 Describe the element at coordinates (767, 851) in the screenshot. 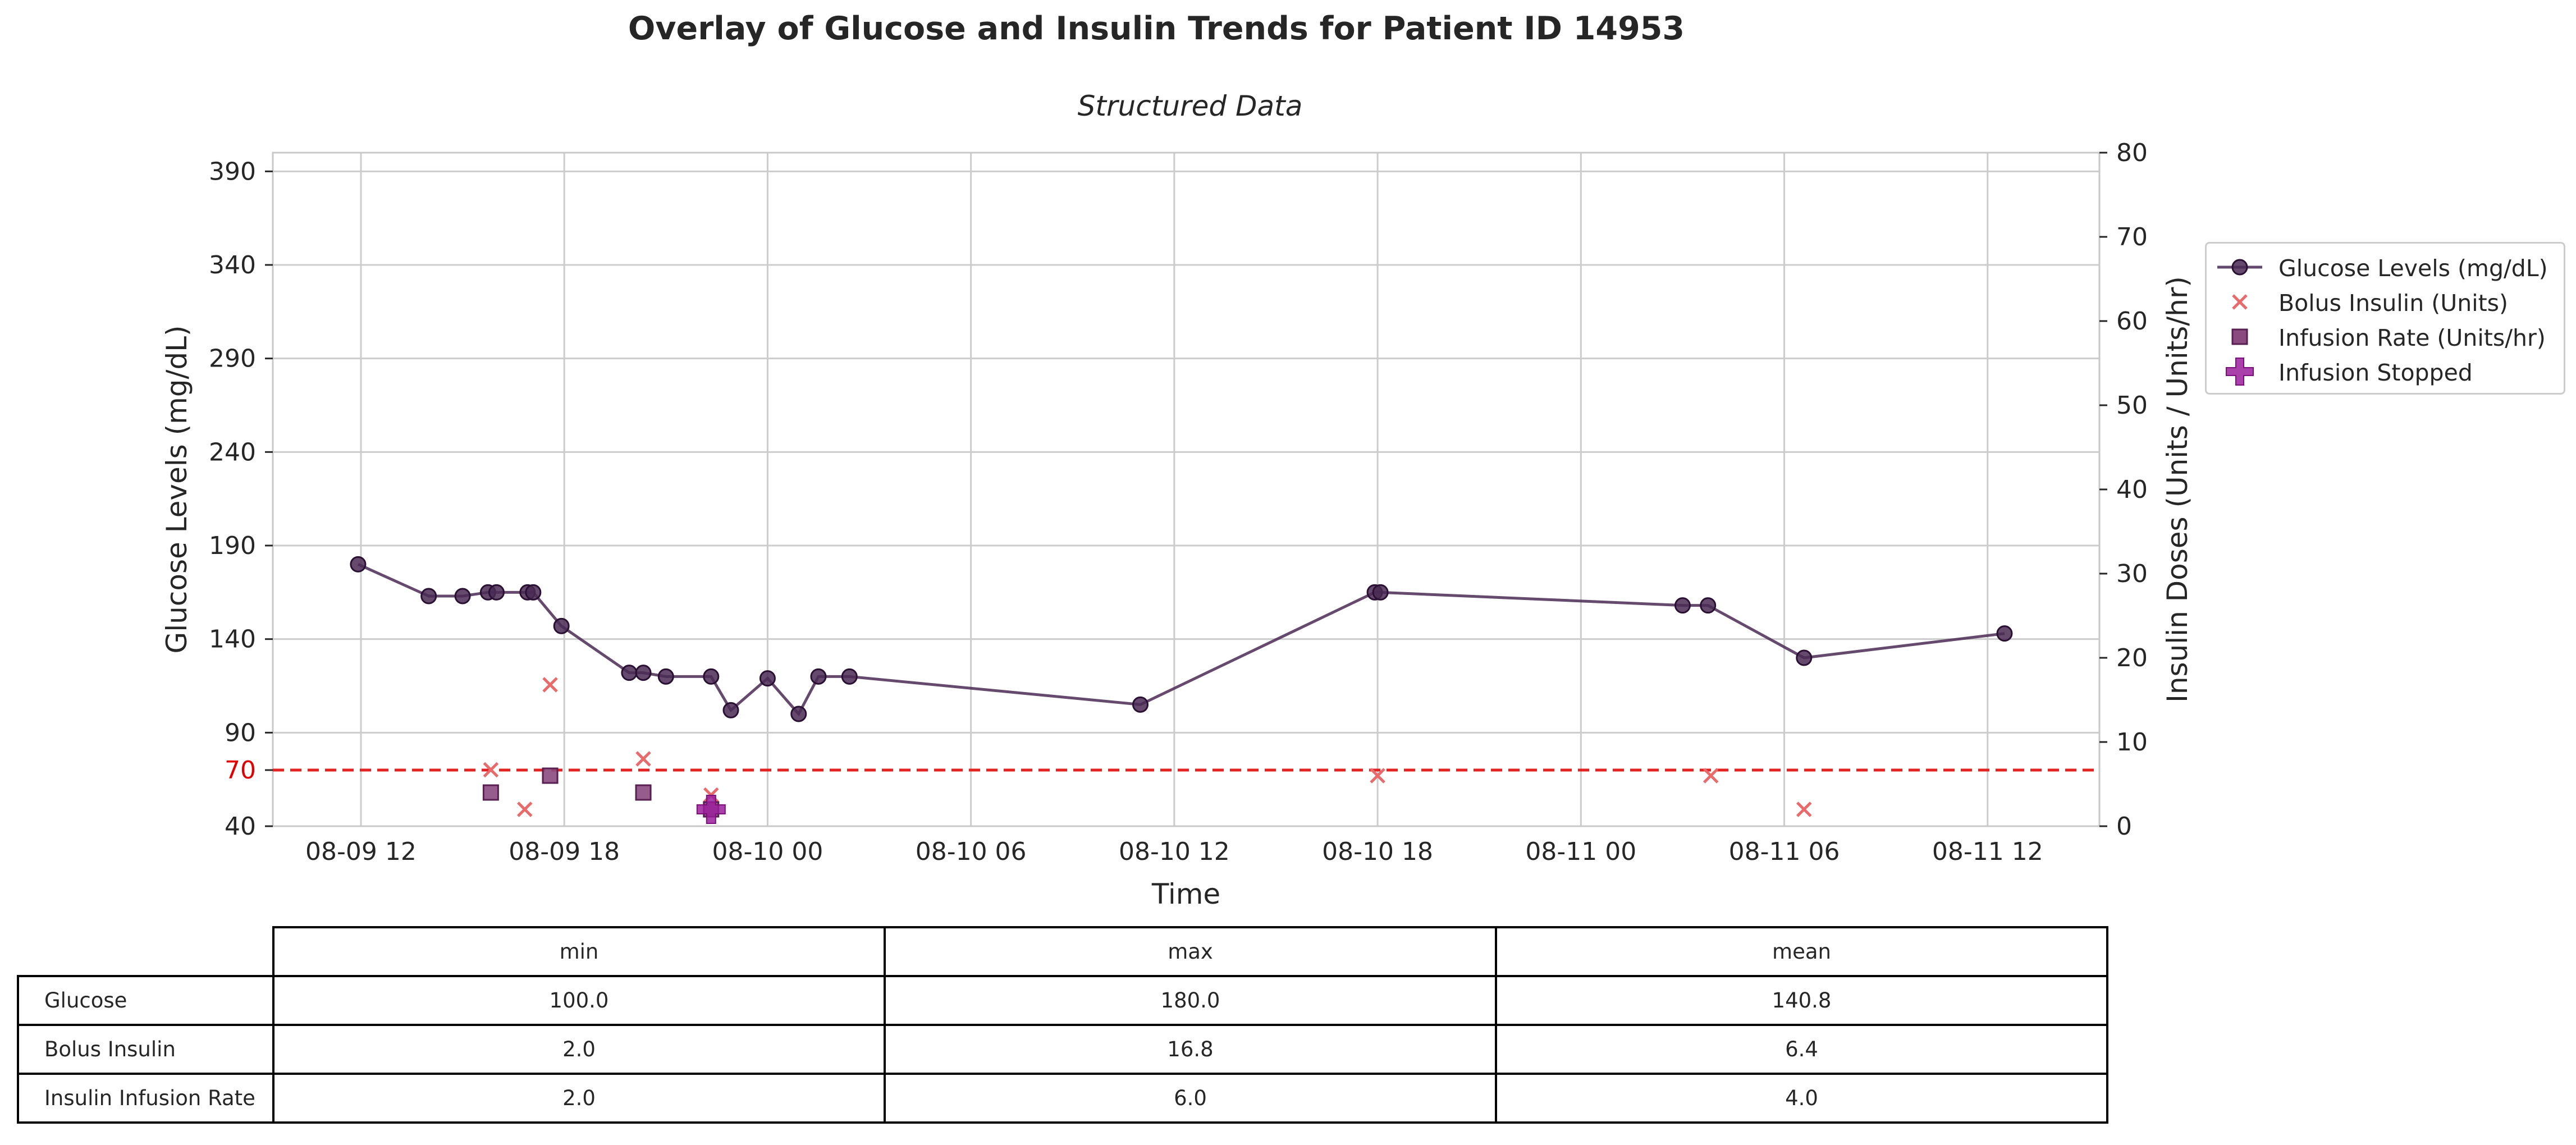

I see `x-tick-label: 08-10 00` at that location.